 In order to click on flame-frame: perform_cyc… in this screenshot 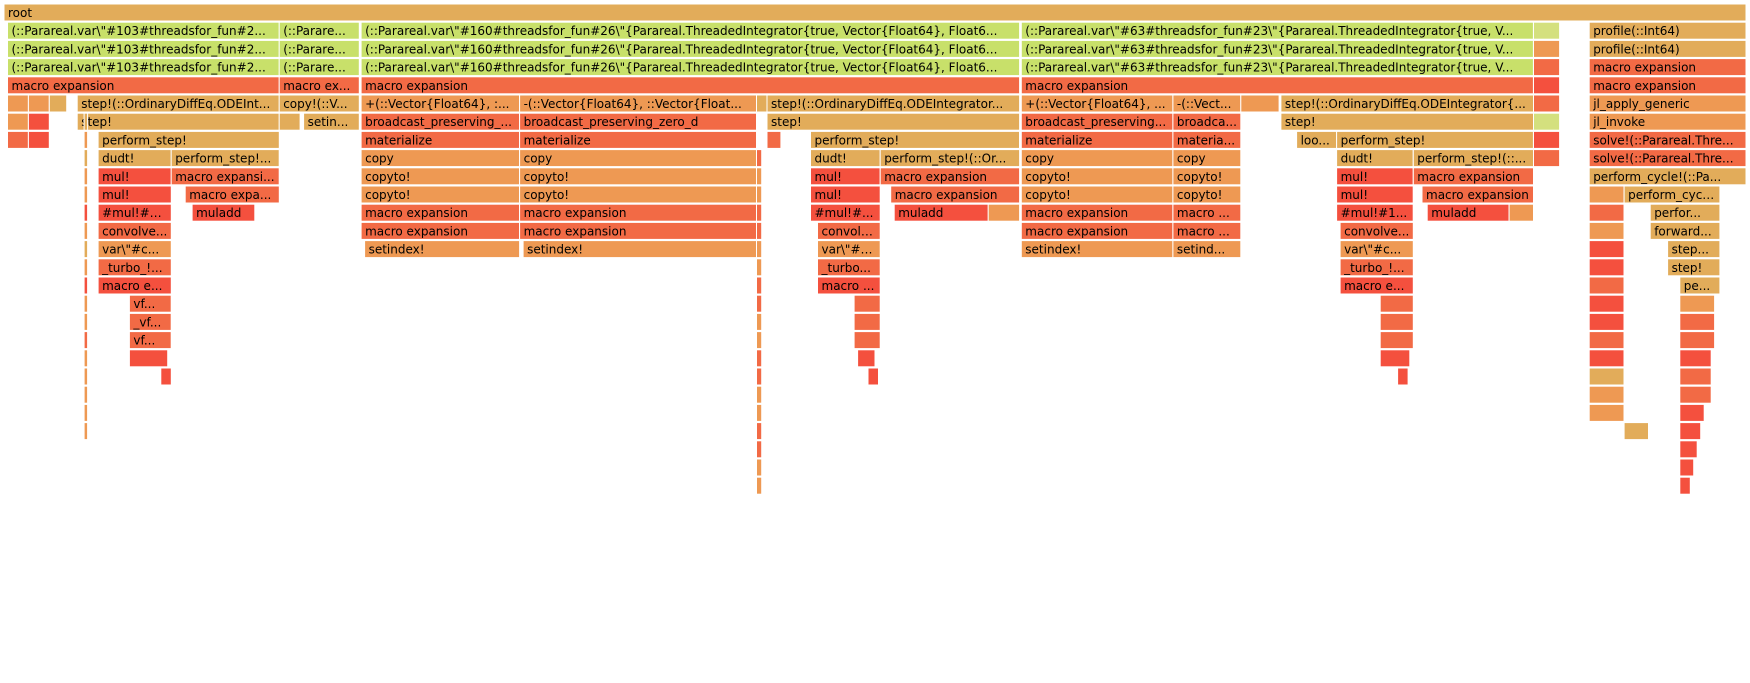, I will do `click(1672, 194)`.